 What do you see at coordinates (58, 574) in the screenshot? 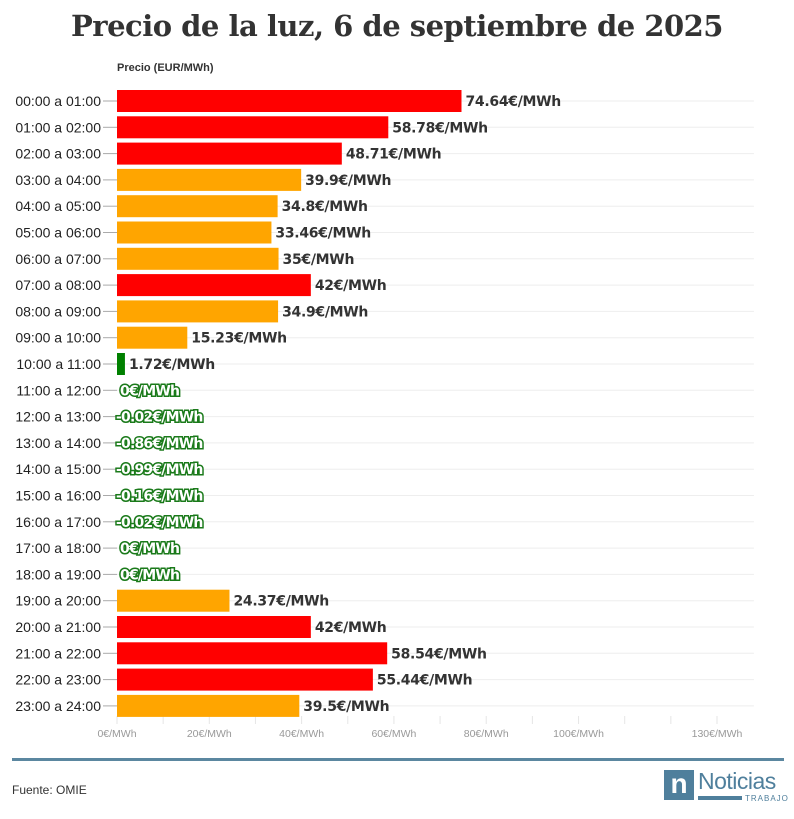
I see `y-tick-label: 18:00 a 19:00` at bounding box center [58, 574].